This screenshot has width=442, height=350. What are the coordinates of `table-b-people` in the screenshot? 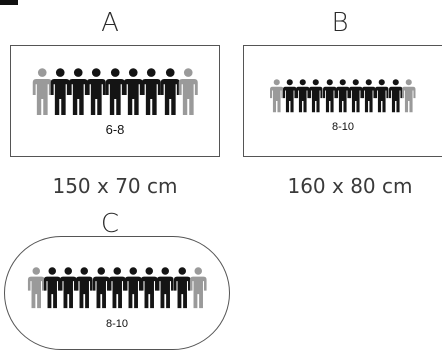 It's located at (342, 96).